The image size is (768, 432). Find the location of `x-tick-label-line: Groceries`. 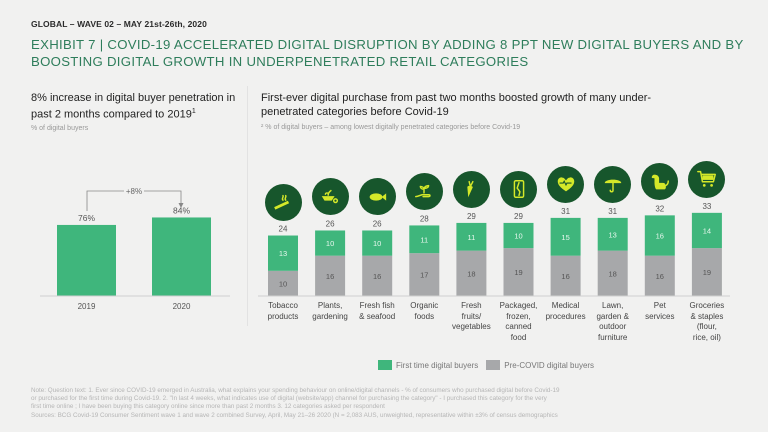

x-tick-label-line: Groceries is located at coordinates (707, 305).